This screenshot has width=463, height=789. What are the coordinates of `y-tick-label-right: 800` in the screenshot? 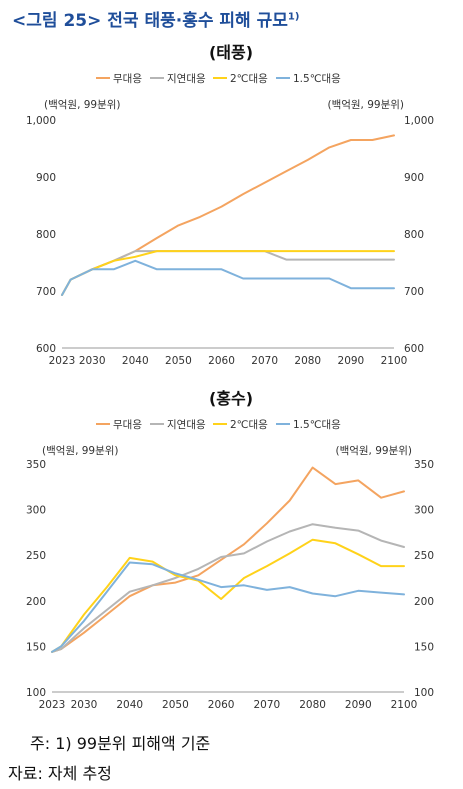 It's located at (414, 235).